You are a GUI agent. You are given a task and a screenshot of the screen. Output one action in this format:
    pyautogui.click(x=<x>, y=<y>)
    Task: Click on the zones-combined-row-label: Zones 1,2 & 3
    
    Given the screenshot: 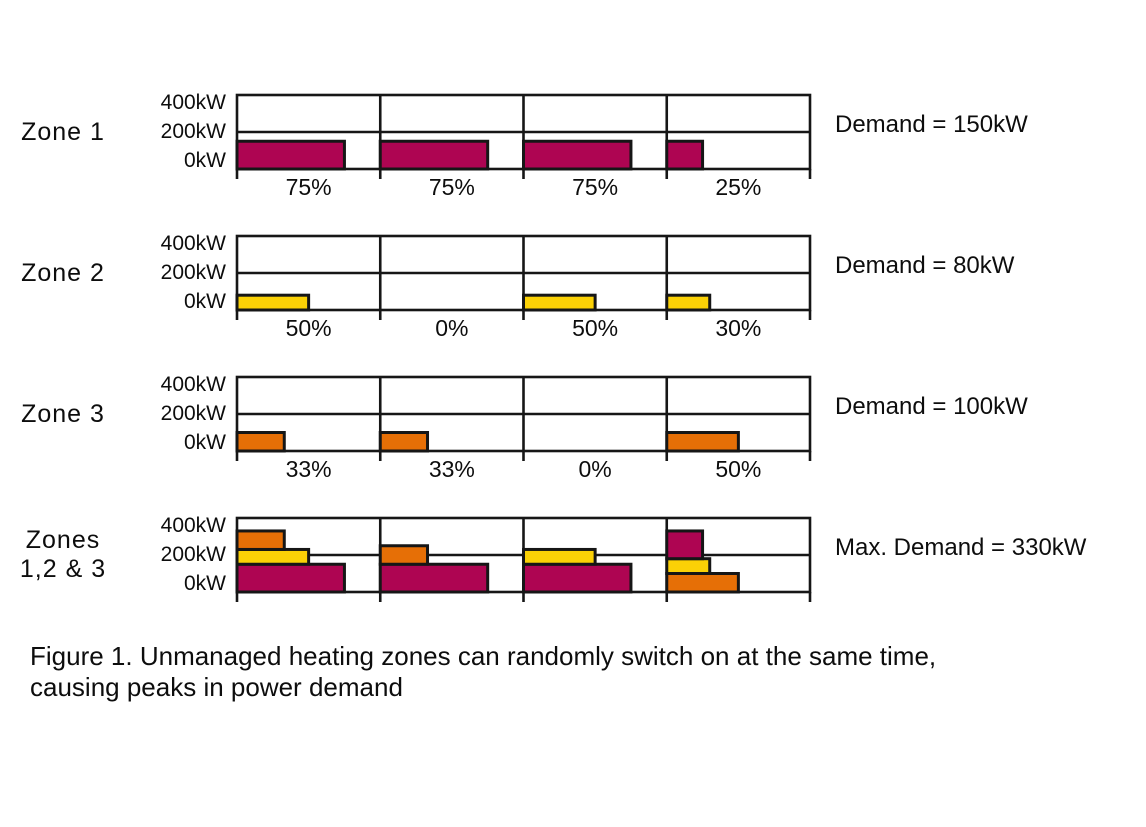 What is the action you would take?
    pyautogui.click(x=63, y=555)
    